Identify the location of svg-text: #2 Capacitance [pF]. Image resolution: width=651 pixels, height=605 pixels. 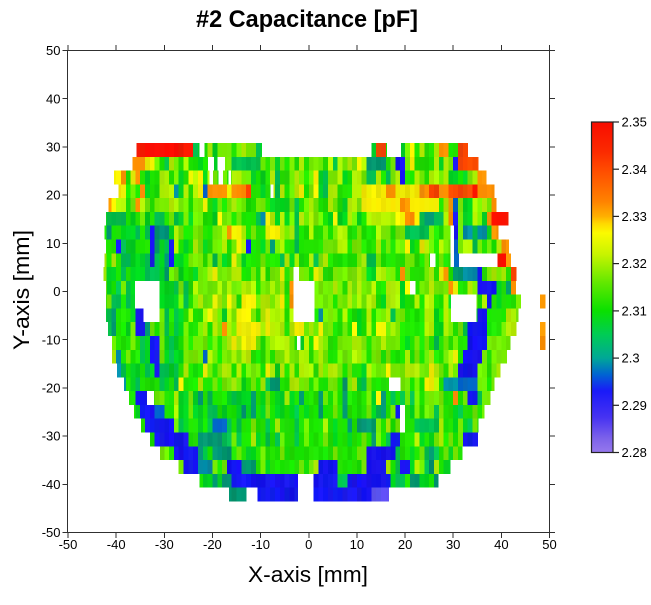
(307, 19).